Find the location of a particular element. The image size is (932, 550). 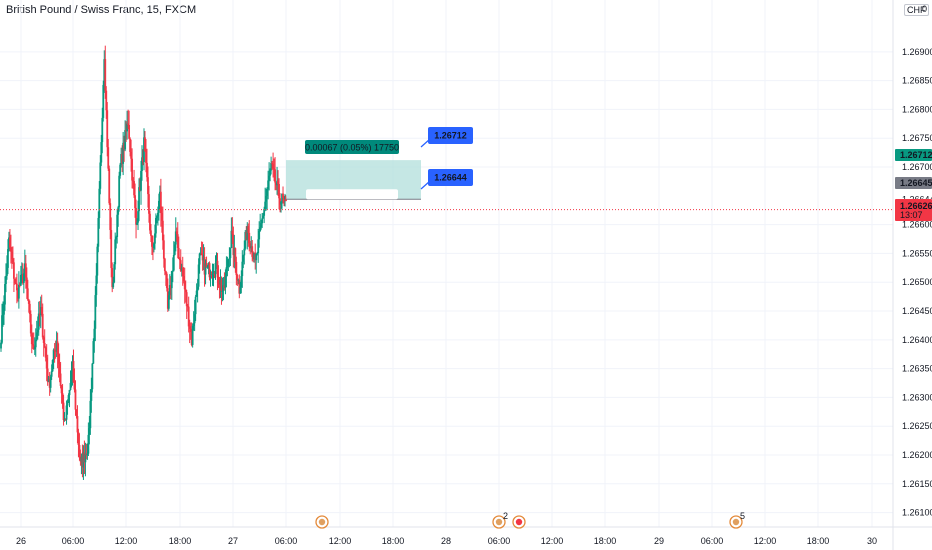

position-info-label is located at coordinates (352, 147).